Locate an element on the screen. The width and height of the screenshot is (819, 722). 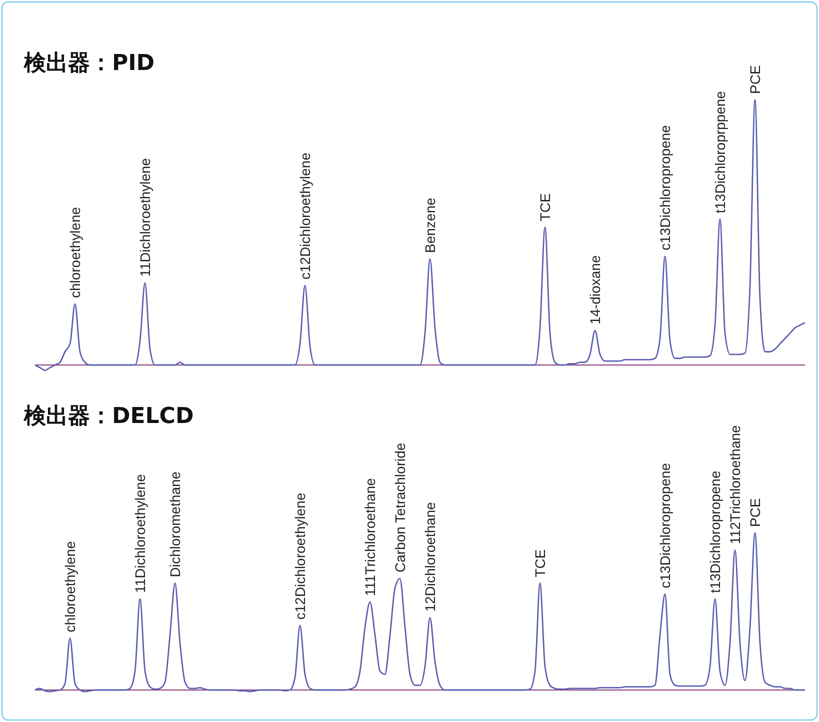
annotation: t13Dichloropropene is located at coordinates (715, 531).